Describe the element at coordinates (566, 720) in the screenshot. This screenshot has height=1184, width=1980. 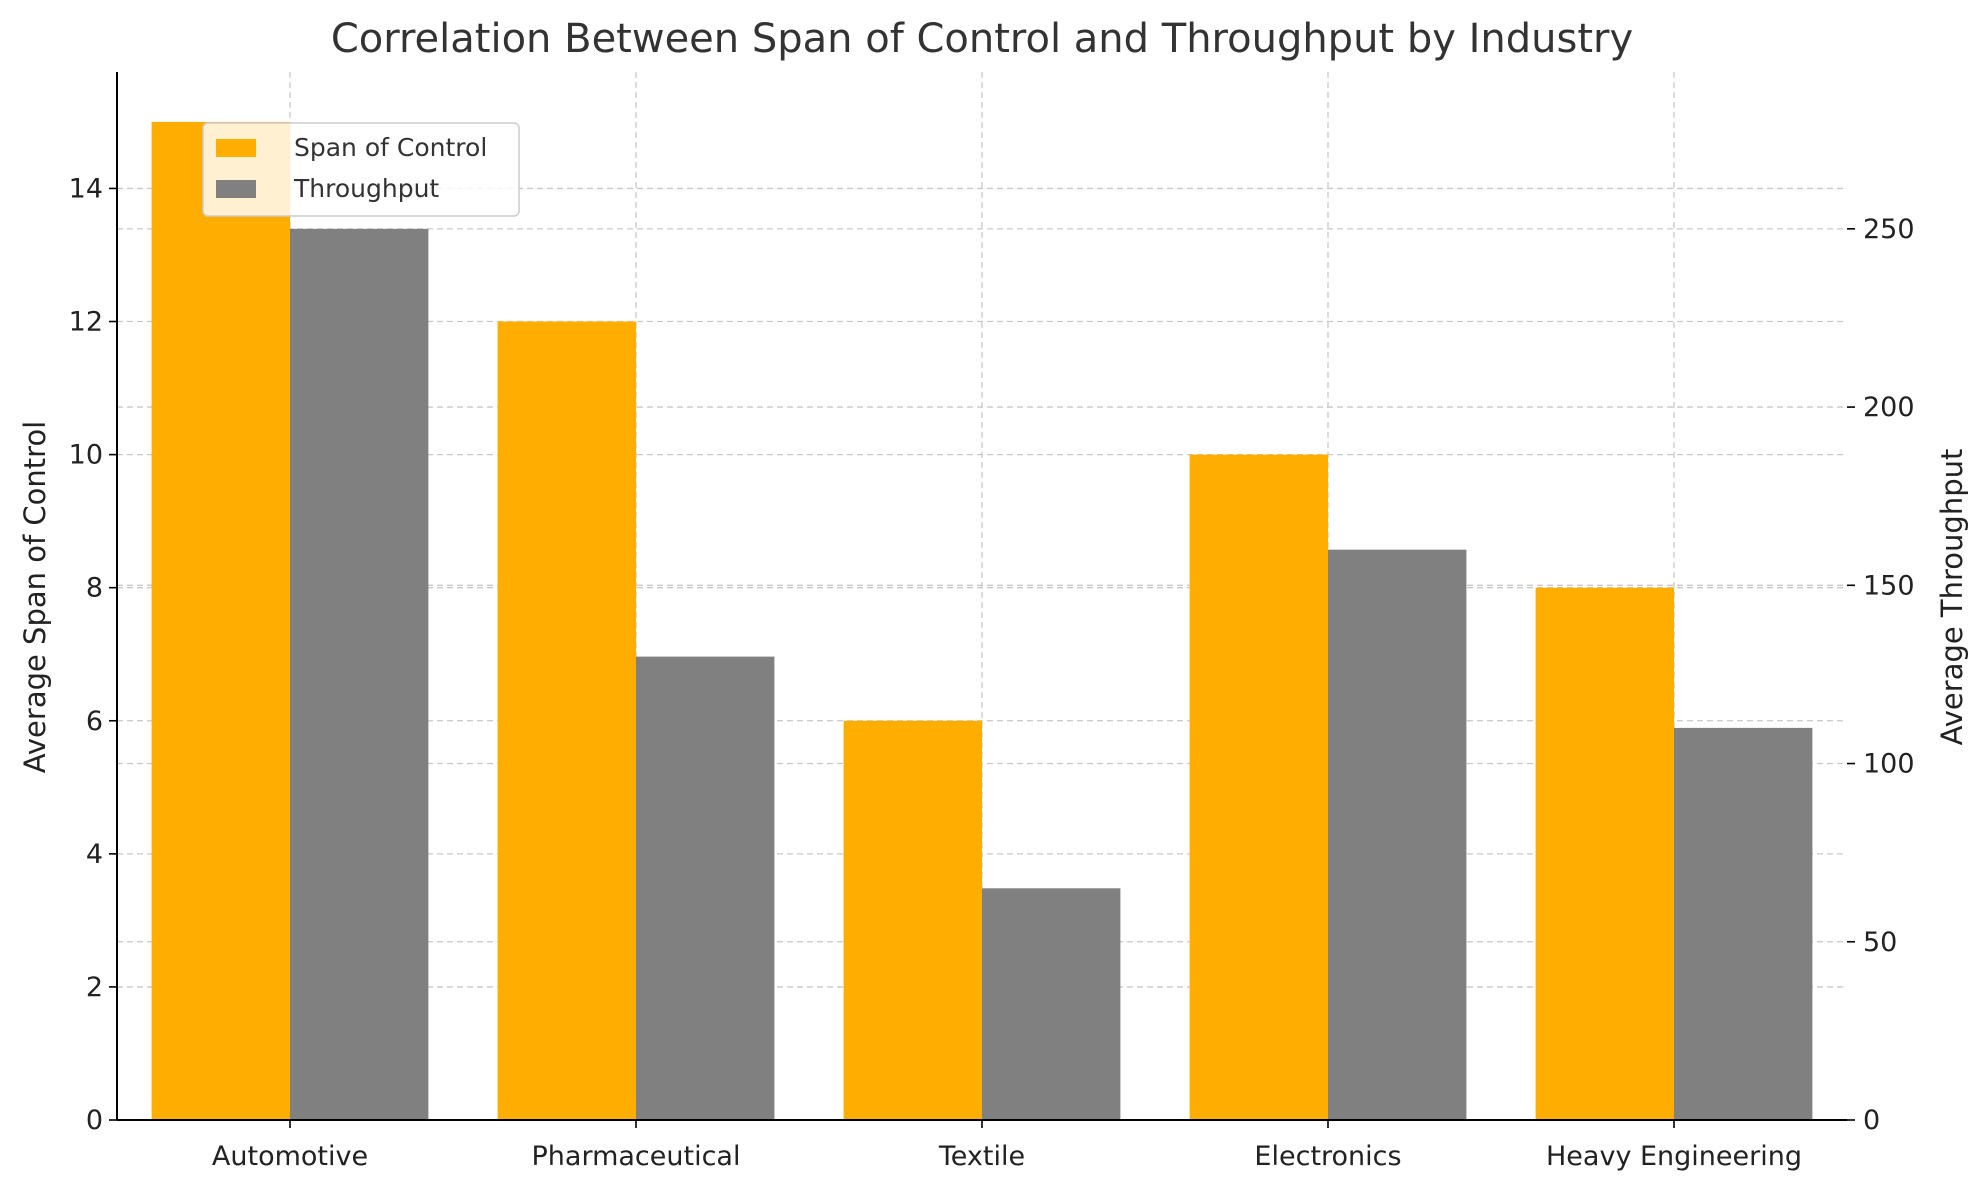
I see `bar-span-of-control-pharmaceutical` at that location.